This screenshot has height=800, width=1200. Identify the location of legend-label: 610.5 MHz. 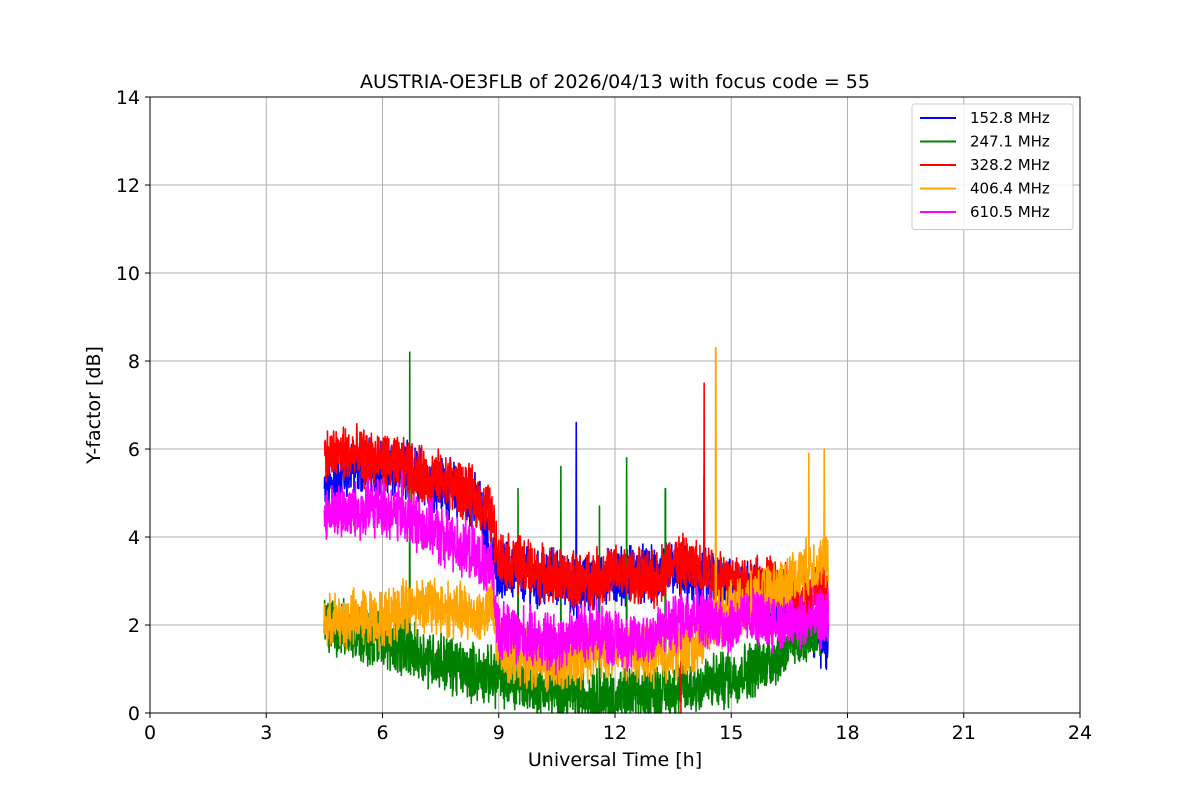
(1010, 212).